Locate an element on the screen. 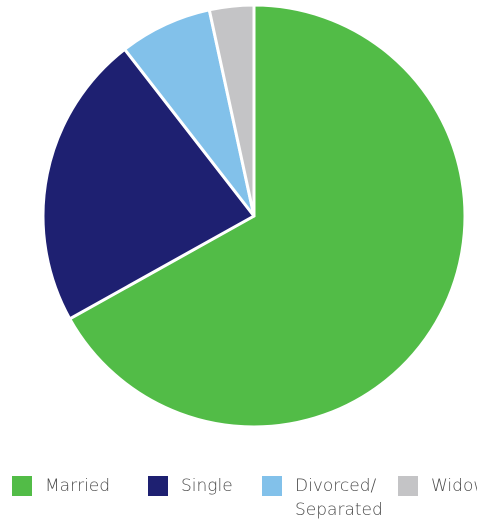 This screenshot has width=477, height=524. legend-label-widowed: Widowed is located at coordinates (454, 486).